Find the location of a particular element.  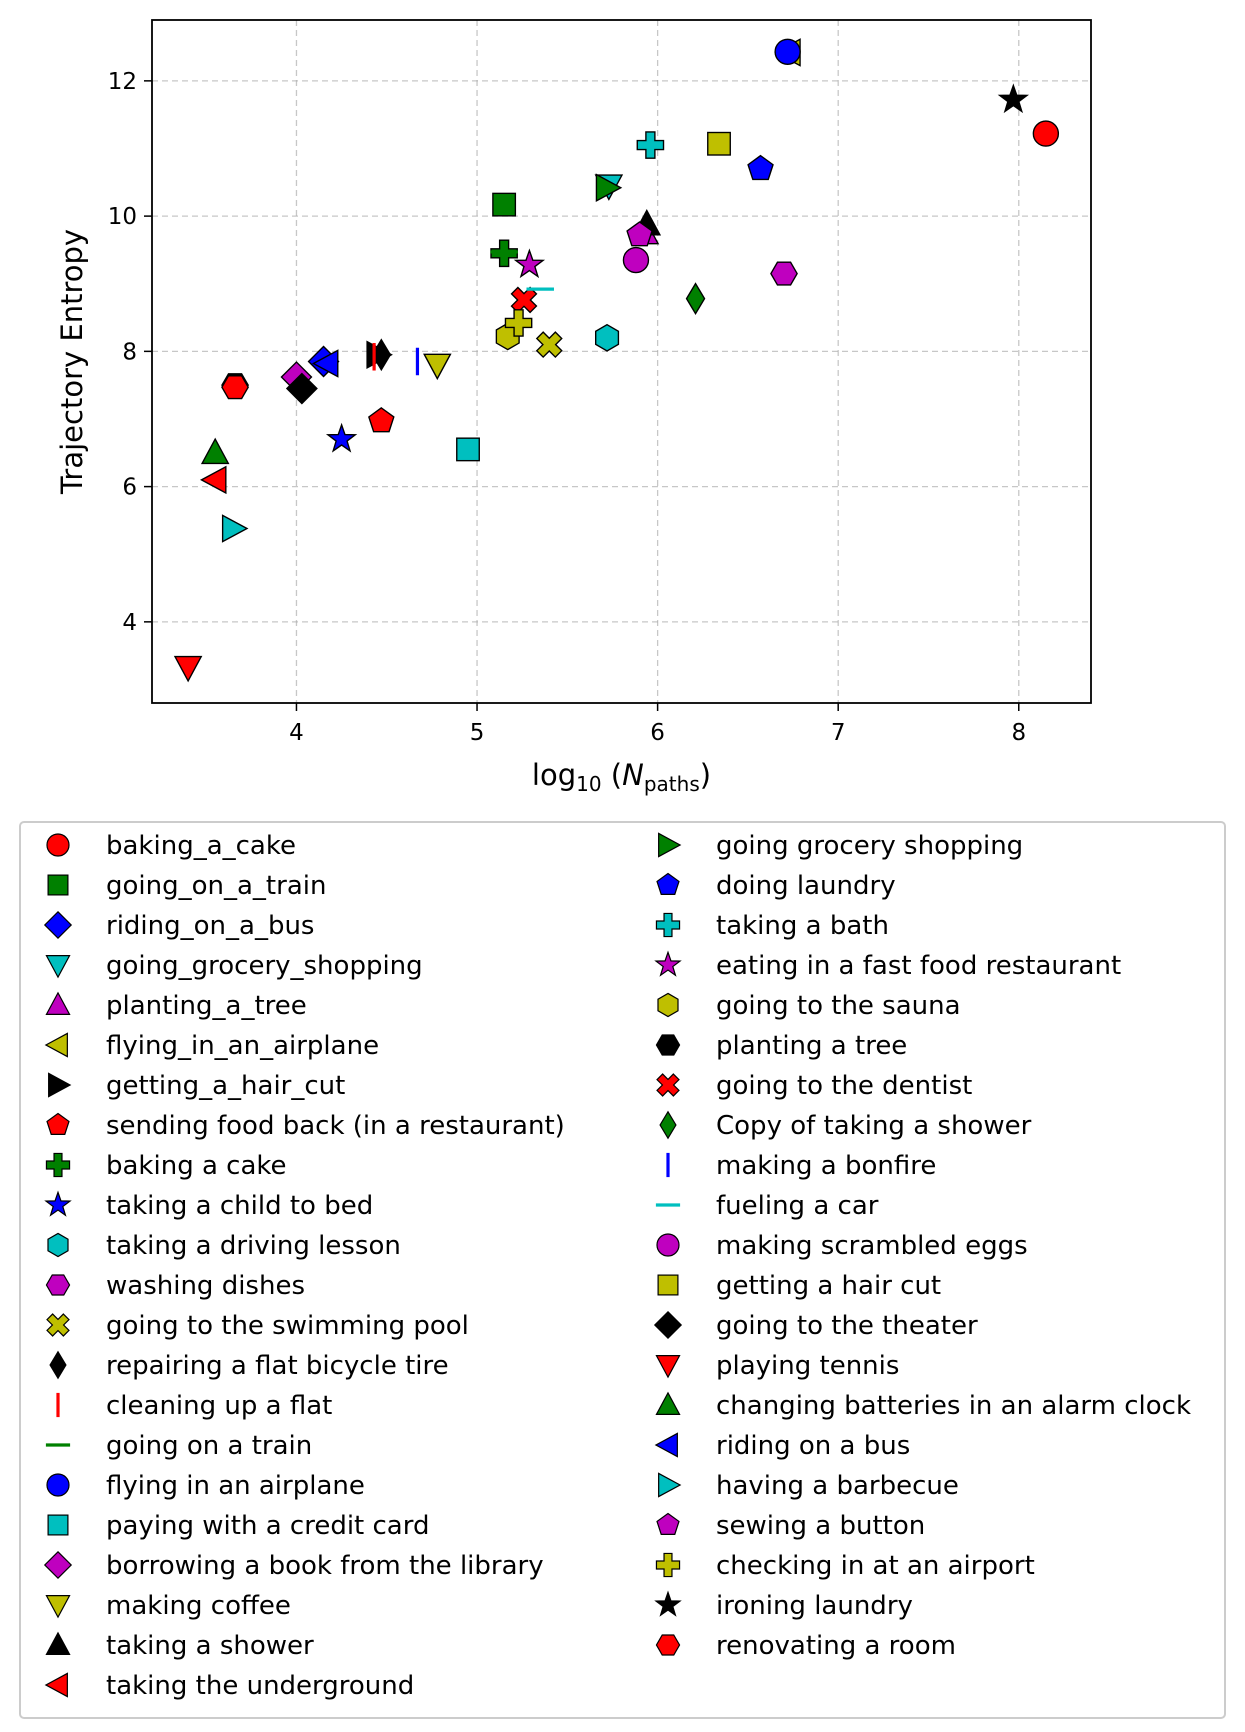

legend-entry: sending food back (in a restaurant) is located at coordinates (305, 1126).